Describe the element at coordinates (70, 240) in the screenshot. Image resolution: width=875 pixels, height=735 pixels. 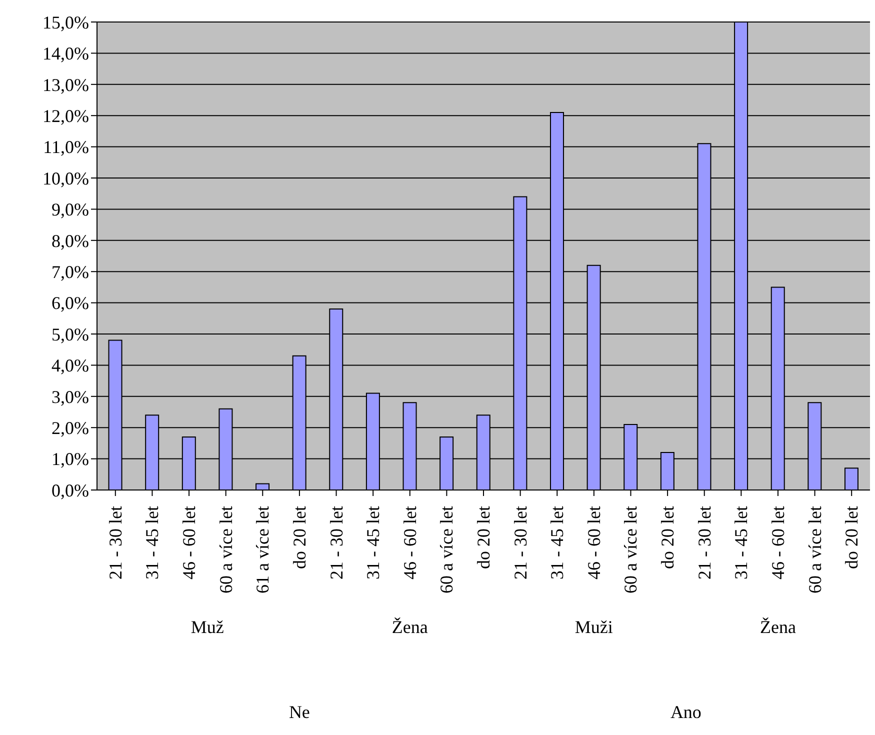
I see `y-tick-label: 8,0%` at that location.